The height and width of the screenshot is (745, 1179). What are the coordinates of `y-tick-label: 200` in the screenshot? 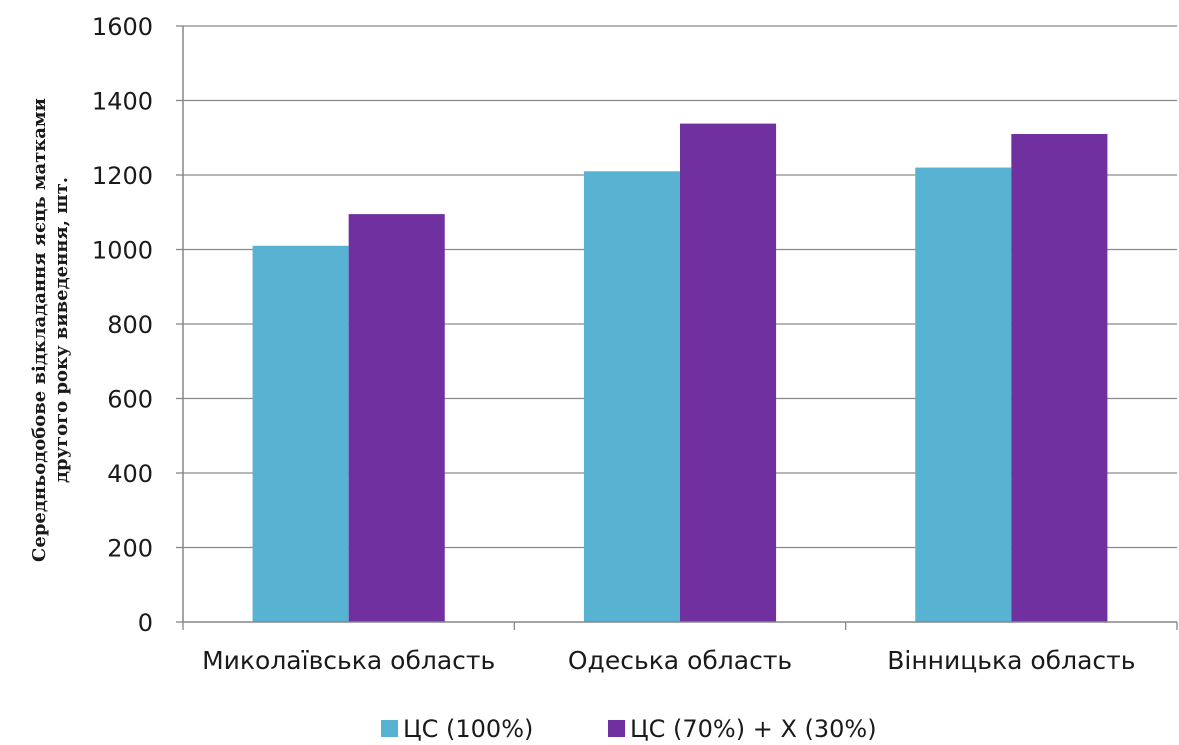 It's located at (130, 549).